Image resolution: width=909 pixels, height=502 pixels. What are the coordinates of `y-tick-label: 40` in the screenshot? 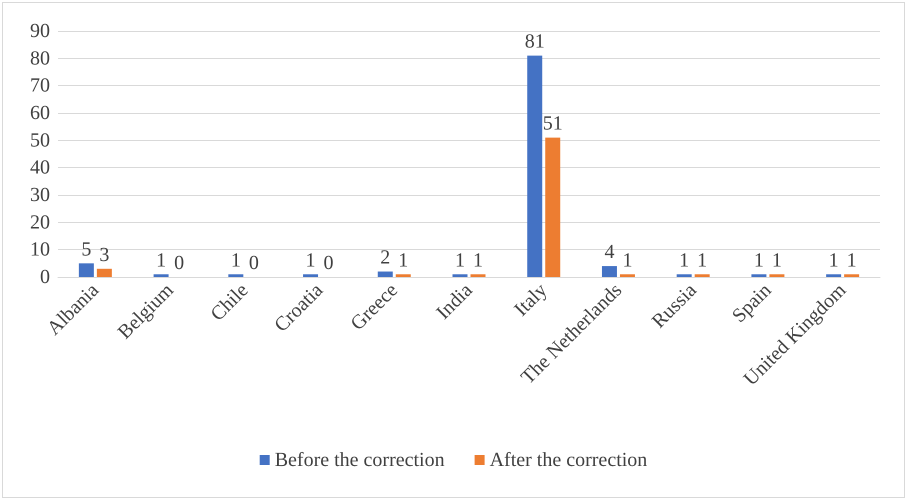 It's located at (40, 167).